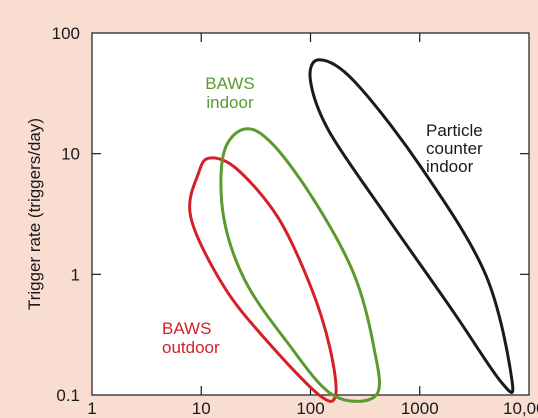  What do you see at coordinates (68, 395) in the screenshot?
I see `y-tick-label: 0.1` at bounding box center [68, 395].